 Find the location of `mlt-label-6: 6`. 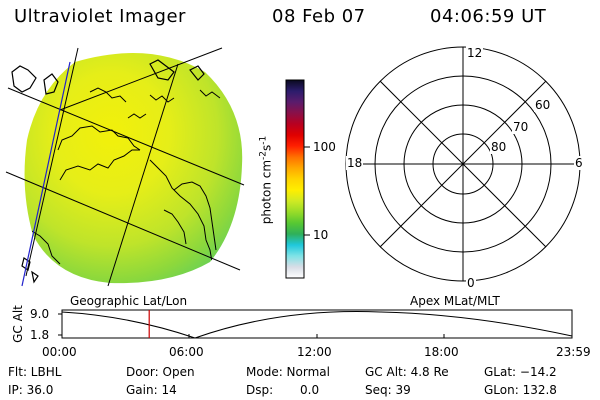

mlt-label-6: 6 is located at coordinates (579, 163).